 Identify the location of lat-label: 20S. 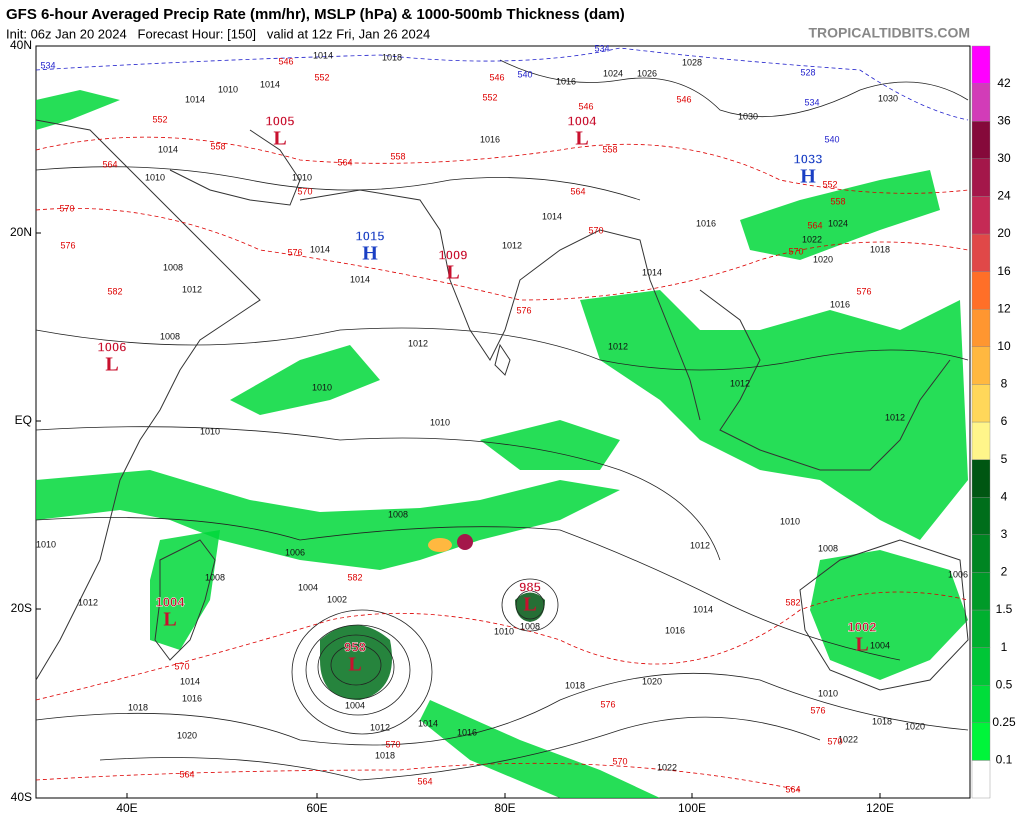
(21, 608).